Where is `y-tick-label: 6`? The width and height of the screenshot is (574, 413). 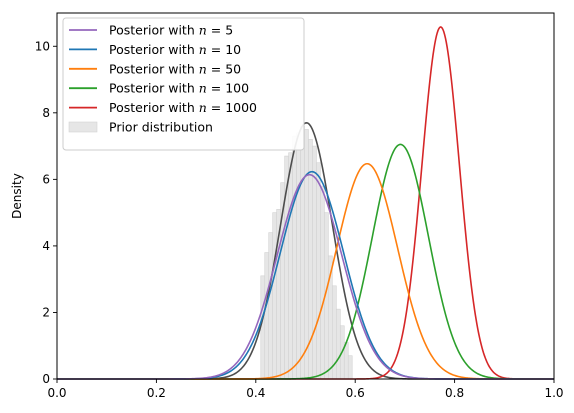 y-tick-label: 6 is located at coordinates (46, 179).